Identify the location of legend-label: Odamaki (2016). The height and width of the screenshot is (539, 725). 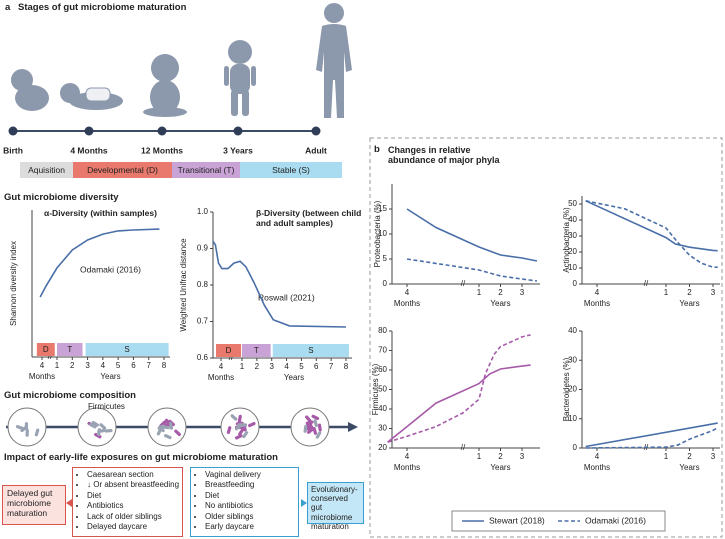
(615, 520).